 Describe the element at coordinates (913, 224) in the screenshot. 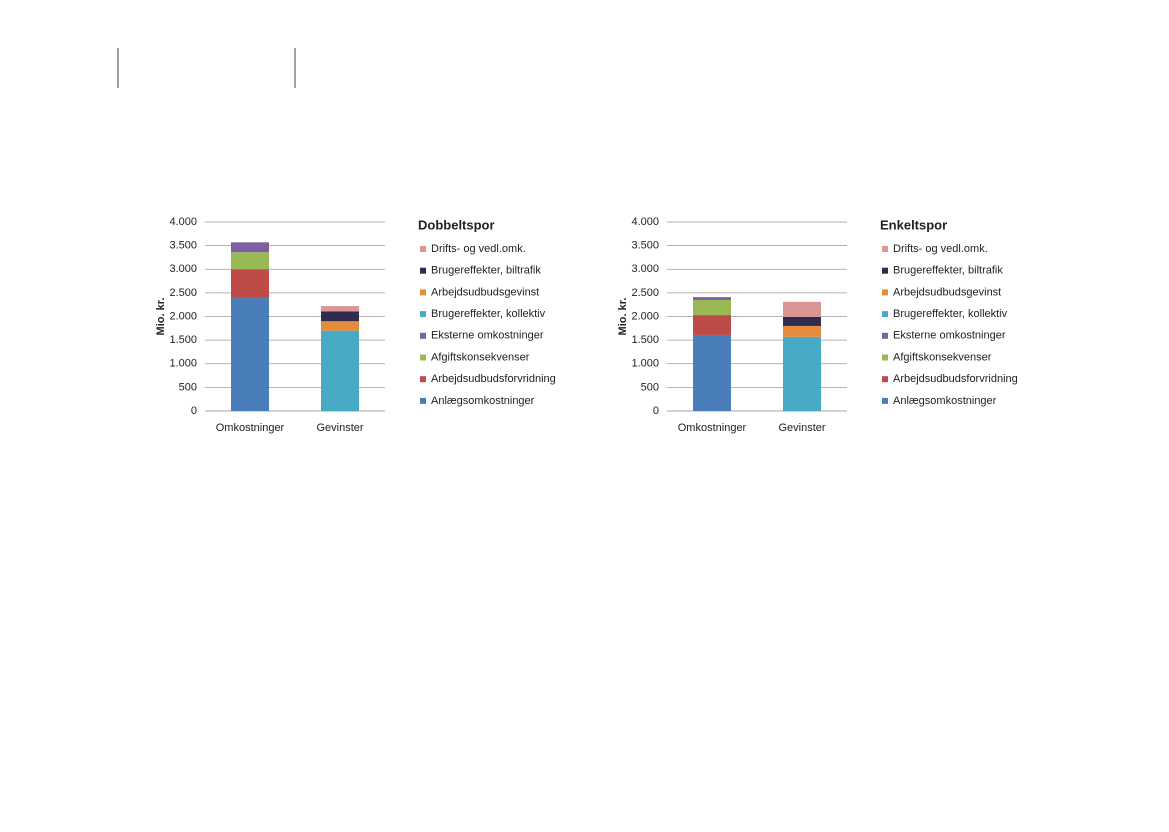

I see `legend-title: Enkeltspor` at that location.